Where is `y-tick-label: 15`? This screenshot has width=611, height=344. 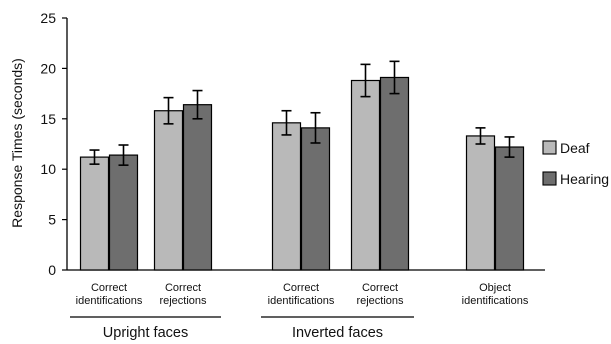 y-tick-label: 15 is located at coordinates (48, 119).